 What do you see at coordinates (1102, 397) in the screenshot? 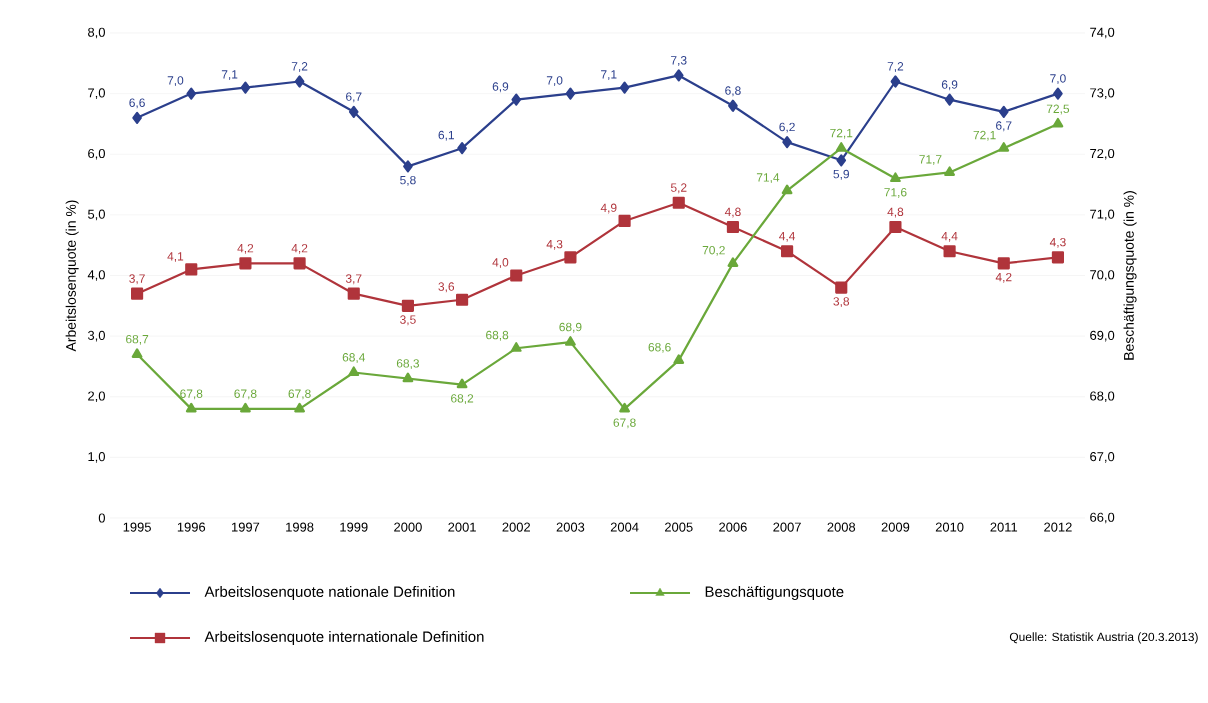
I see `y2-tick-label: 68,0` at bounding box center [1102, 397].